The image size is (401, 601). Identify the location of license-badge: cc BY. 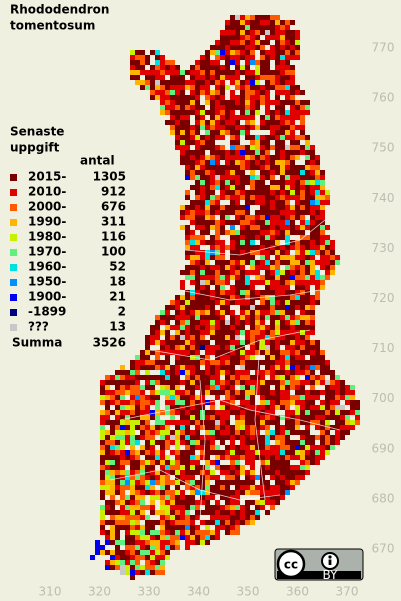
(319, 565).